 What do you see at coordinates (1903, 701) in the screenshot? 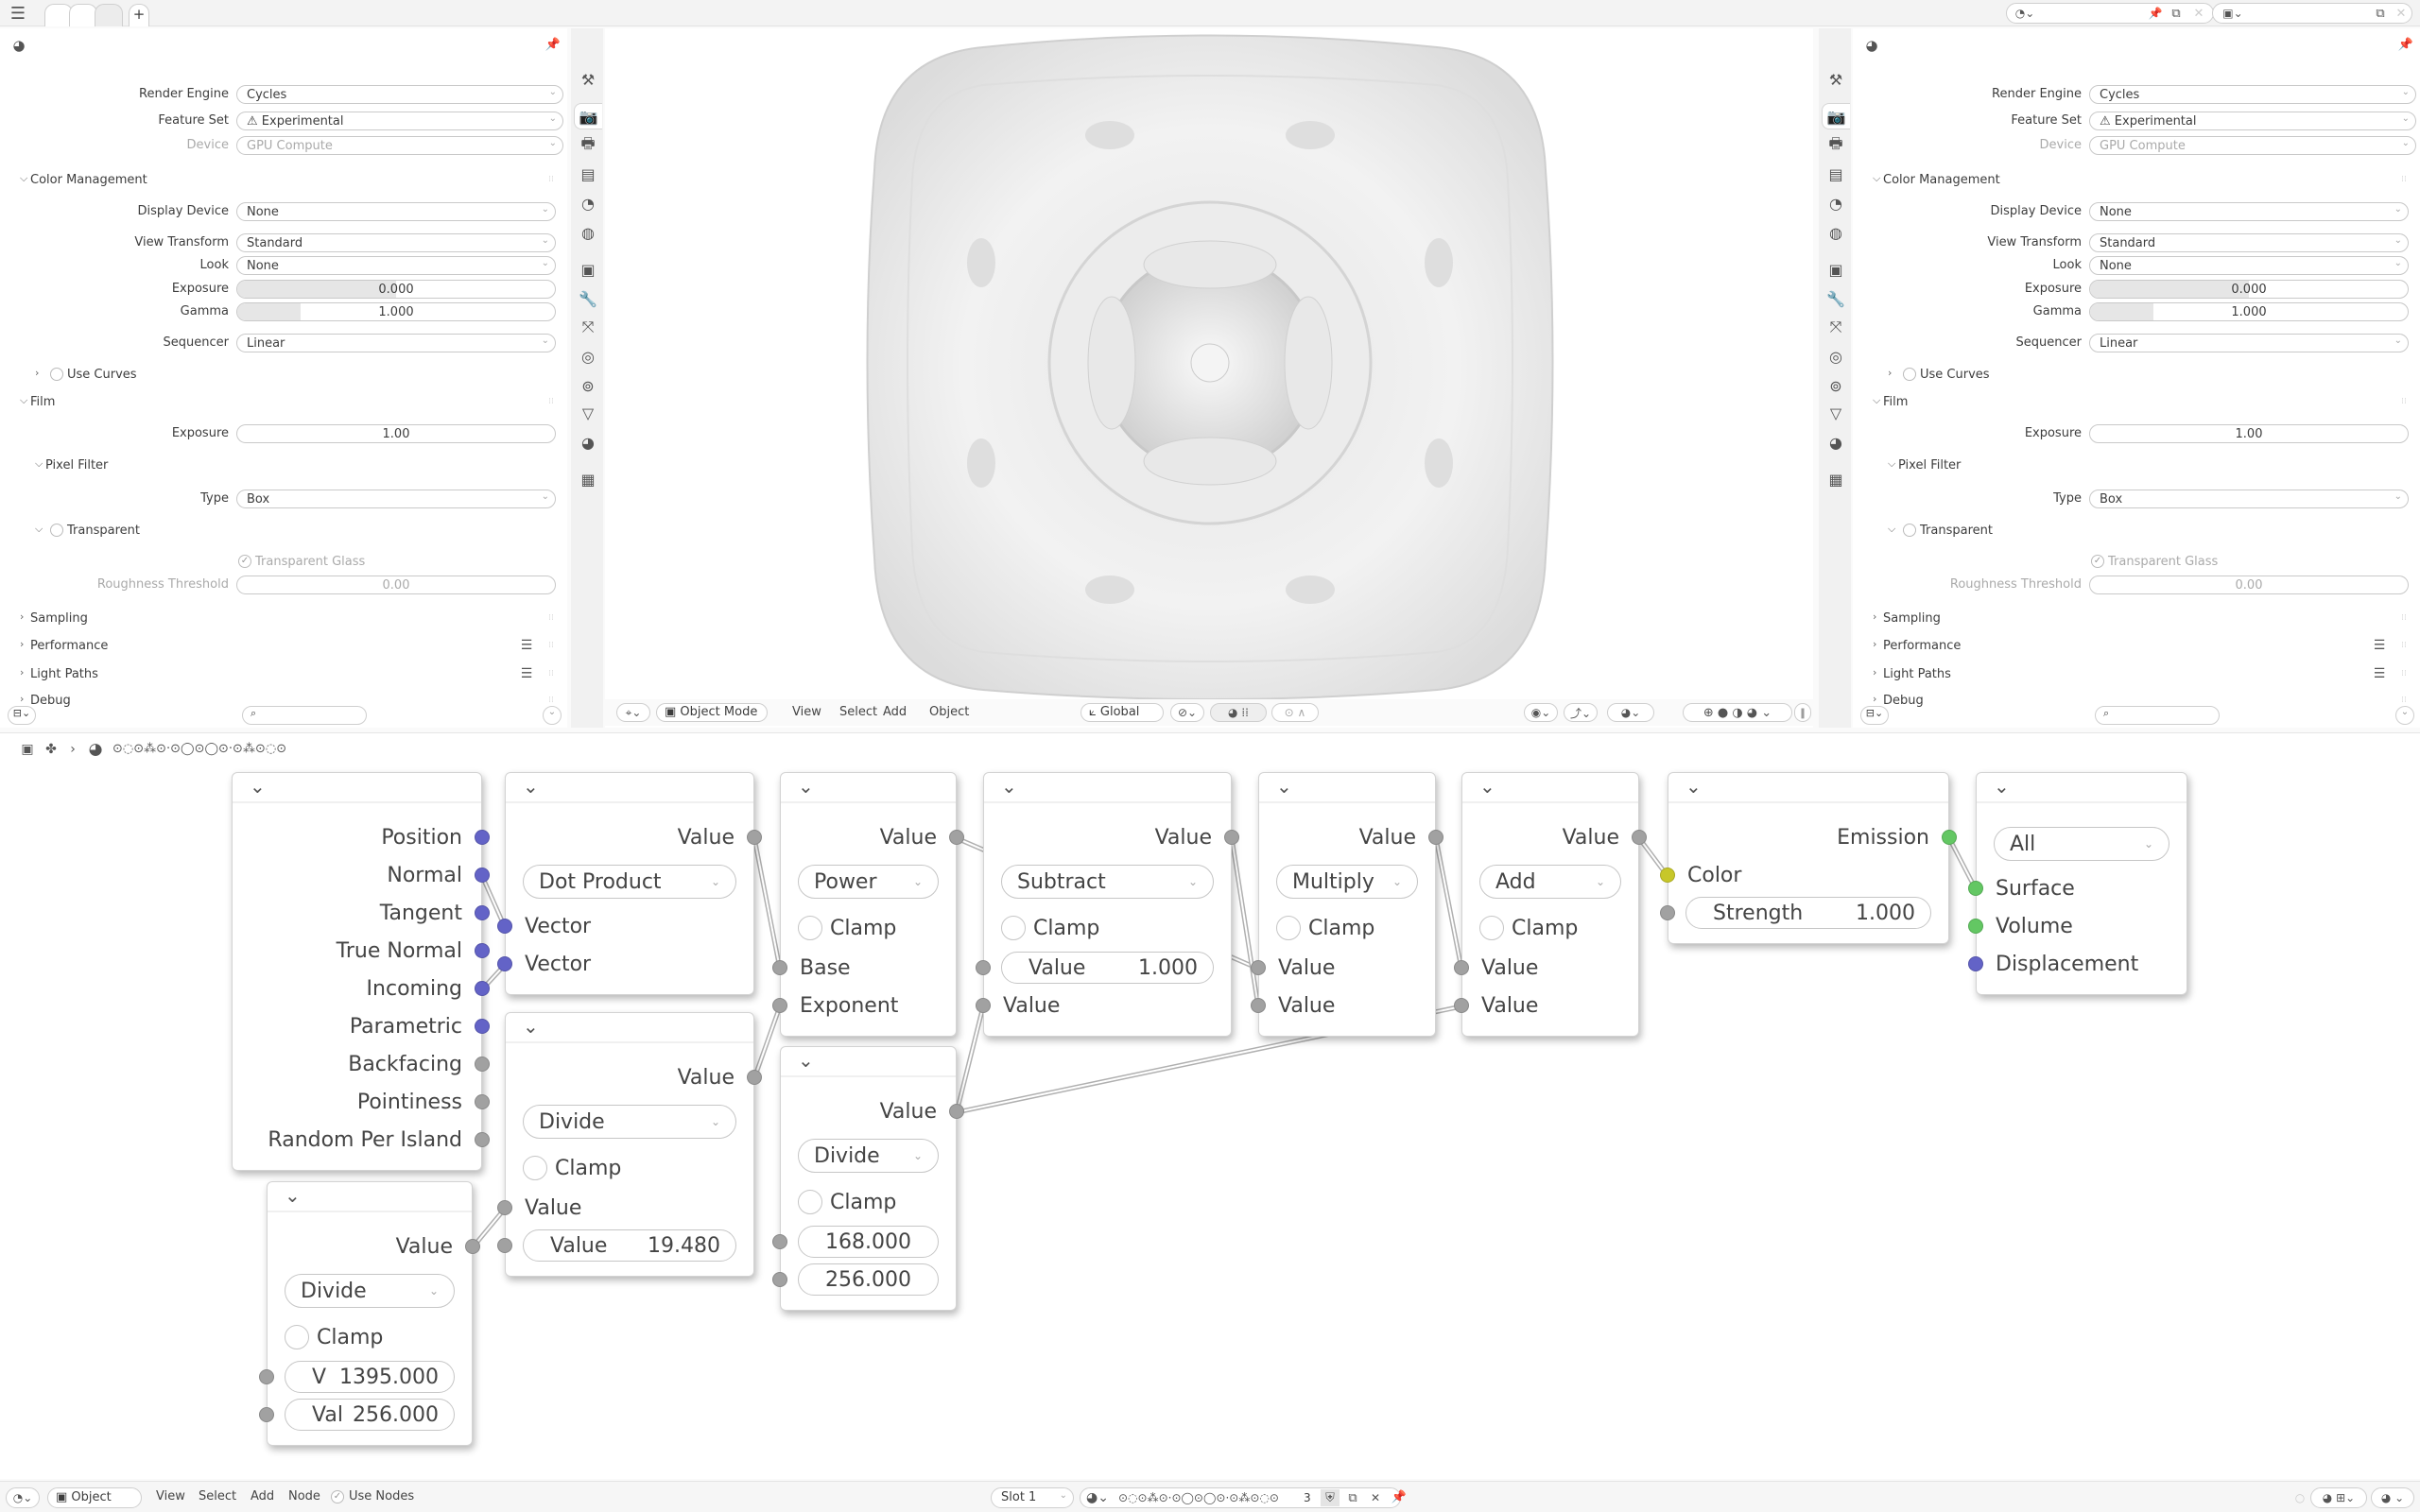
I see `section-debug: Debug` at bounding box center [1903, 701].